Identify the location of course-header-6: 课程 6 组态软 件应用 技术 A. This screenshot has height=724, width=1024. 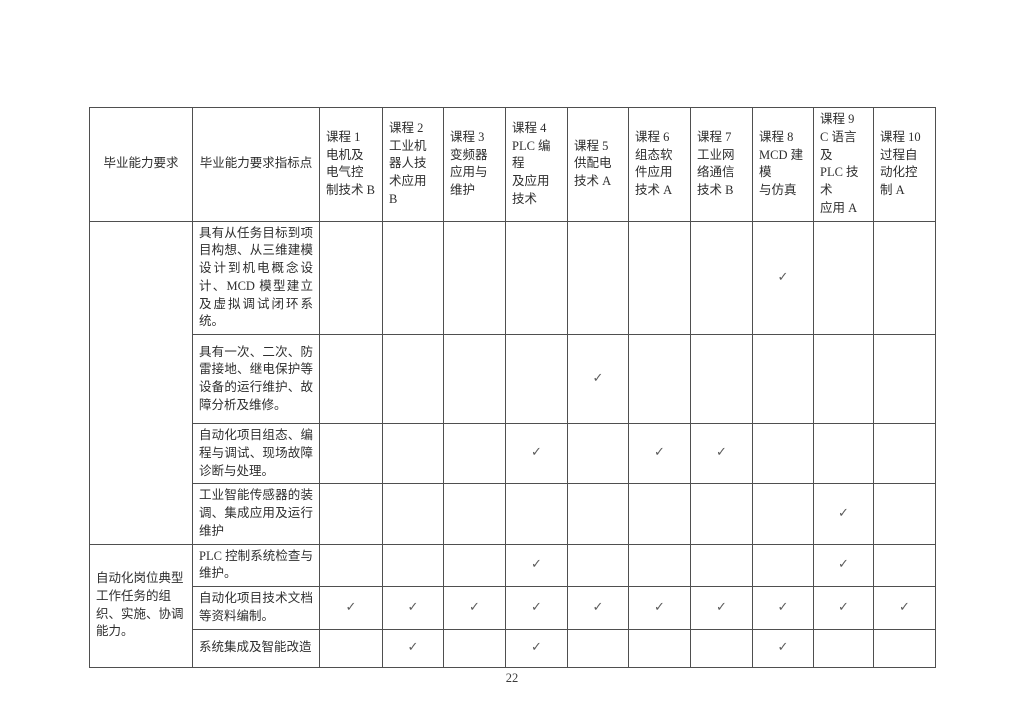
(659, 164).